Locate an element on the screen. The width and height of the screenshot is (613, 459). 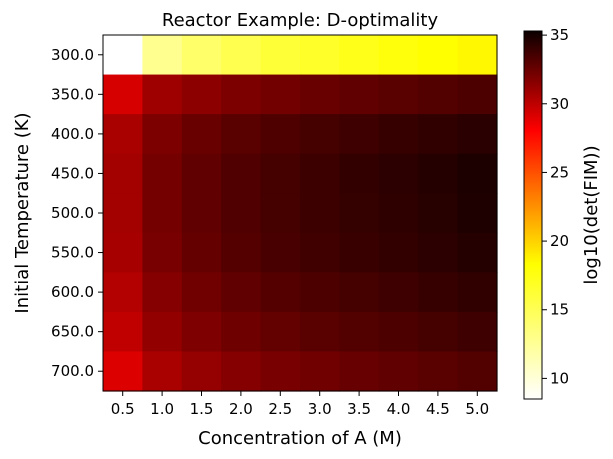
x-tick-label: 2.5 is located at coordinates (280, 409).